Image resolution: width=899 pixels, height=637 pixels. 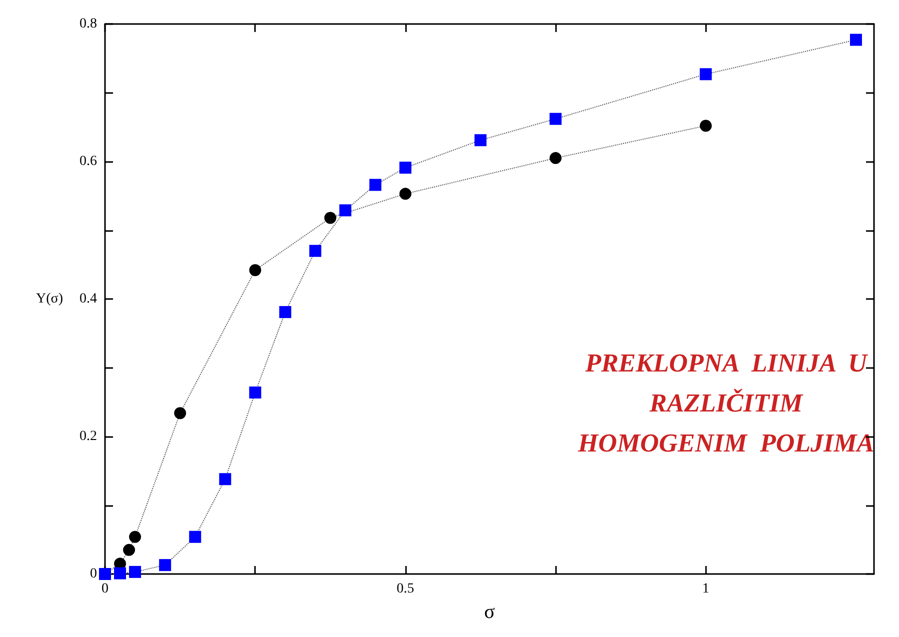 What do you see at coordinates (93, 574) in the screenshot?
I see `y-tick-label: 0` at bounding box center [93, 574].